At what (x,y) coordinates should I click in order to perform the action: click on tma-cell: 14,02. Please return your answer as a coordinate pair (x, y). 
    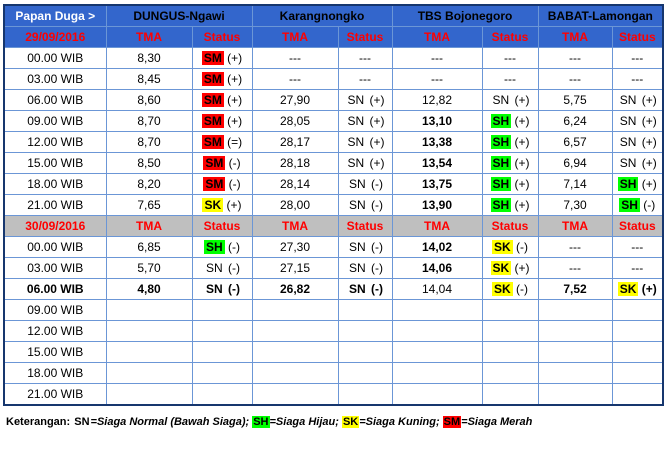
    Looking at the image, I should click on (437, 247).